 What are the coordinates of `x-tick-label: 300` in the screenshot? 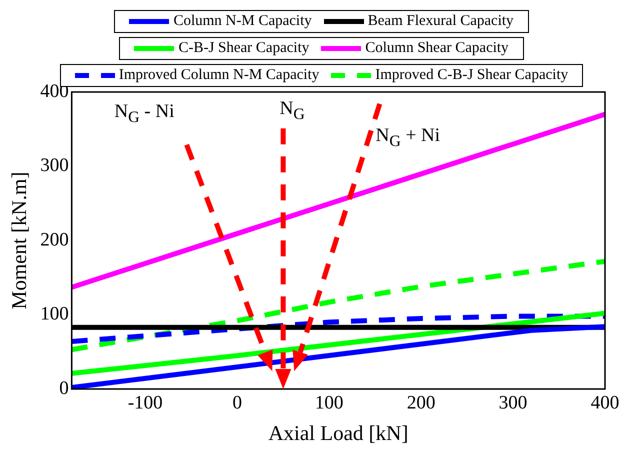 It's located at (513, 403).